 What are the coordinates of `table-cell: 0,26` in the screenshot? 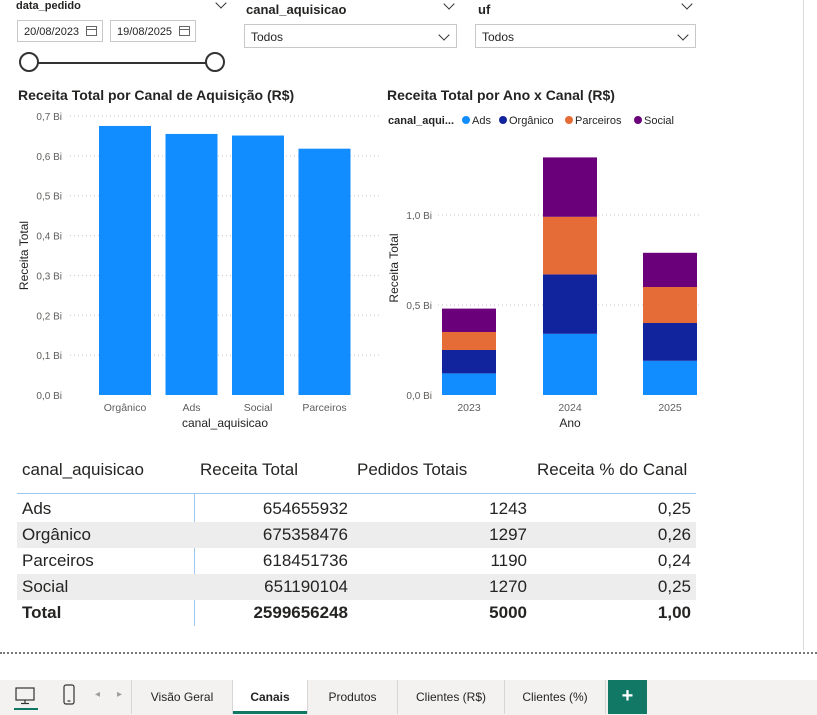 It's located at (674, 534).